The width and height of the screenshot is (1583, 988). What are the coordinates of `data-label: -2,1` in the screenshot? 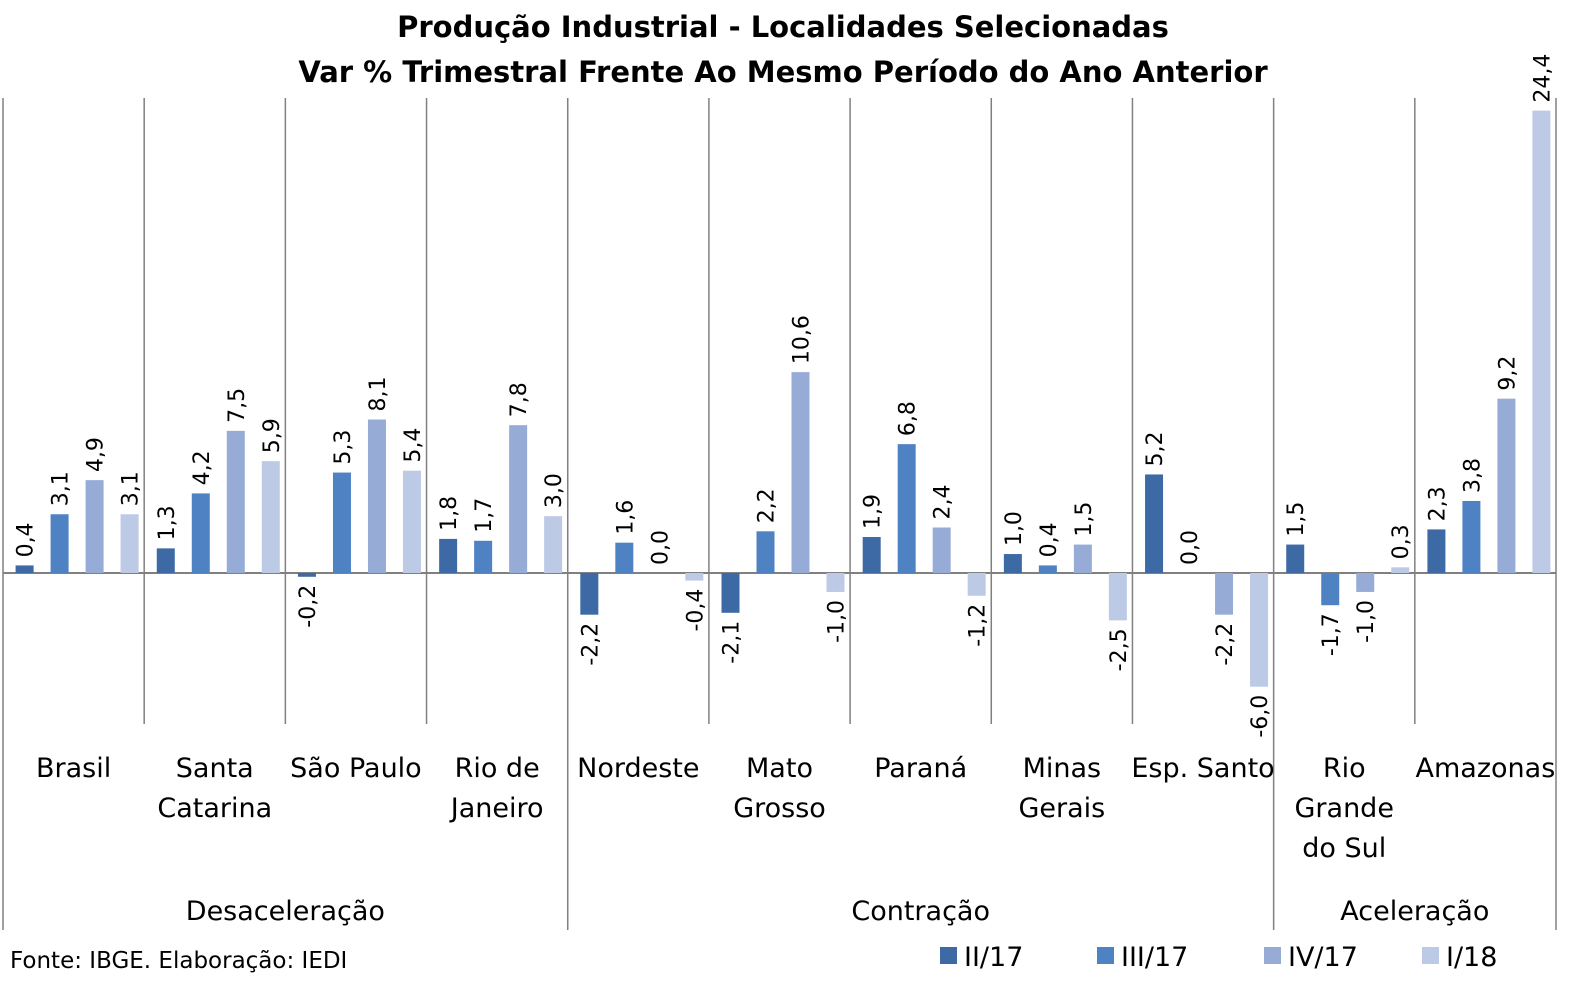 It's located at (732, 642).